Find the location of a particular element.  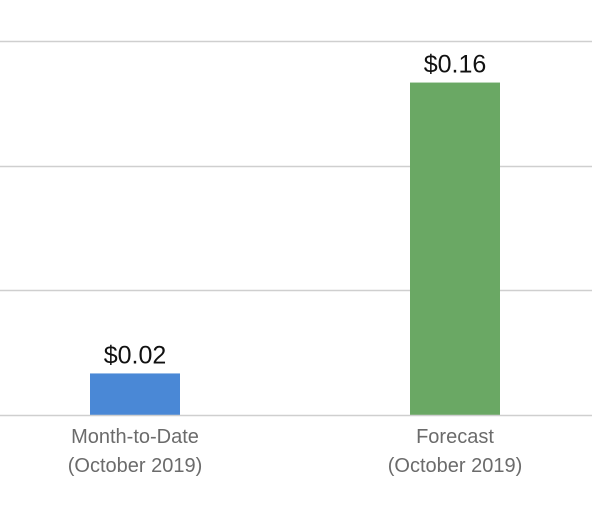

x-tick-label-0-line-0: Month-to-Date is located at coordinates (135, 437).